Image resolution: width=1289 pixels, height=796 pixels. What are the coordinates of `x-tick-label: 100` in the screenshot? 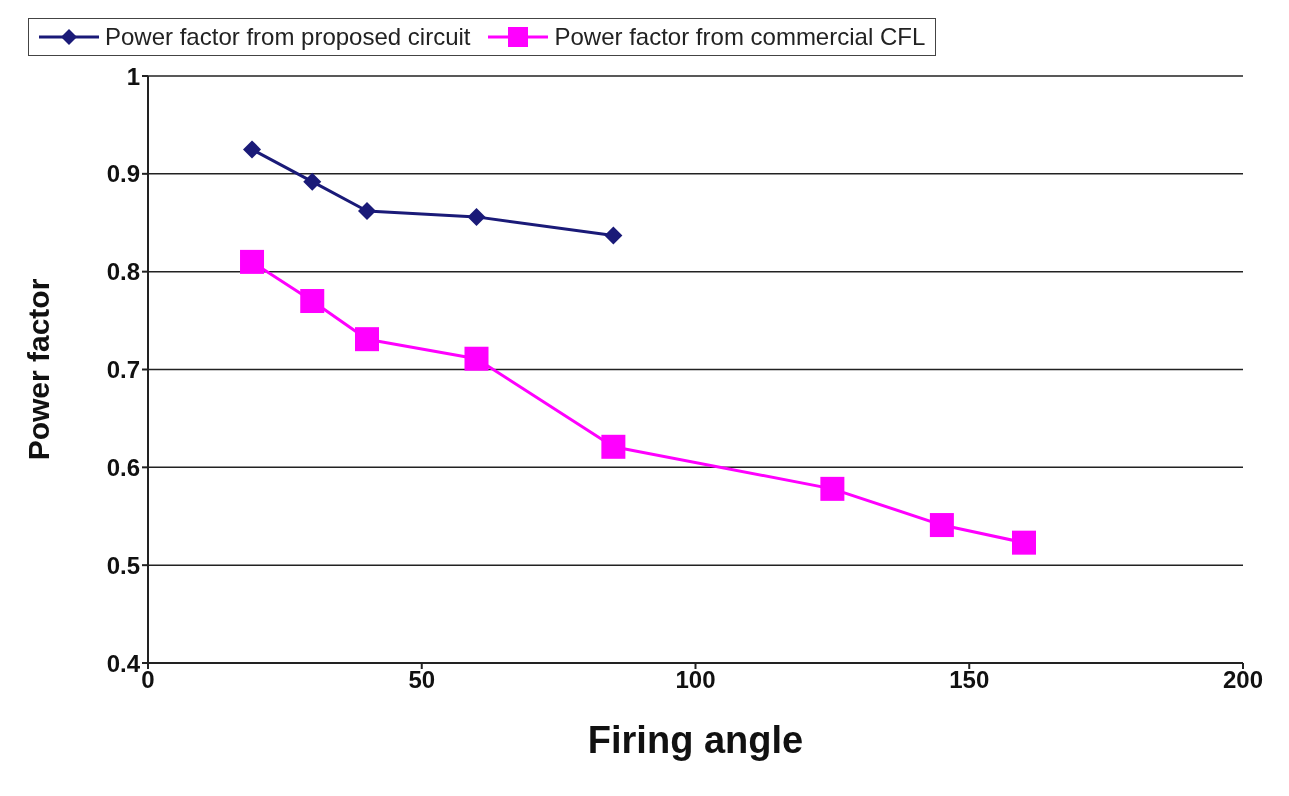 It's located at (695, 680).